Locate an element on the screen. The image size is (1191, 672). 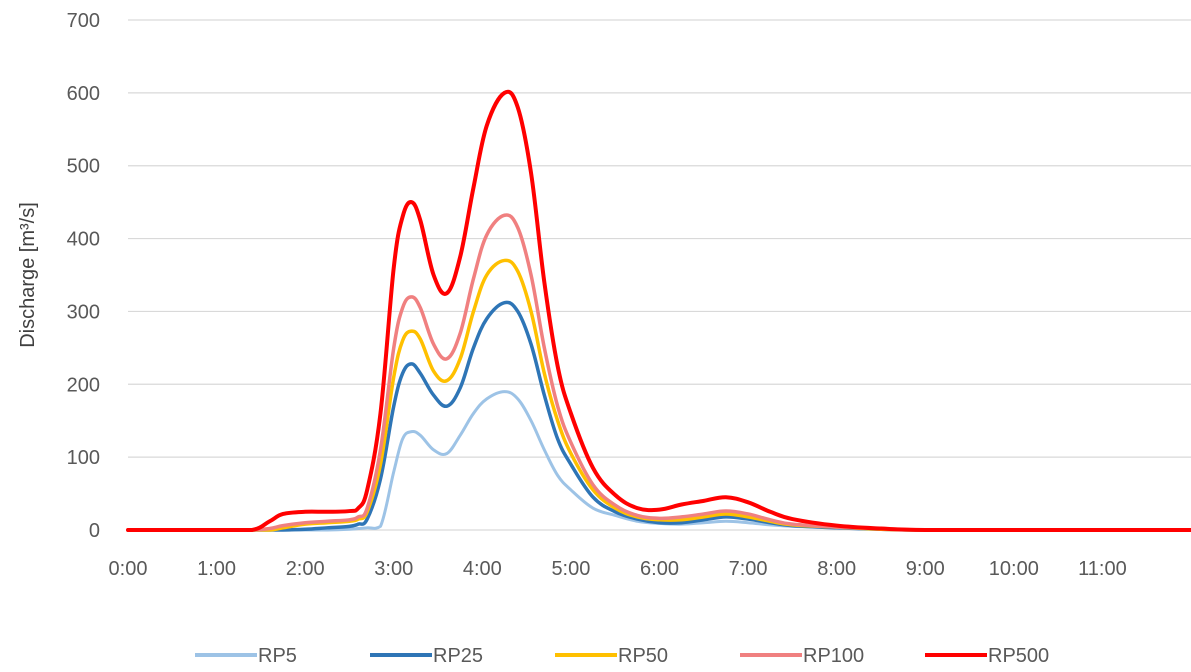
legend-item-rp25: RP25 is located at coordinates (426, 656).